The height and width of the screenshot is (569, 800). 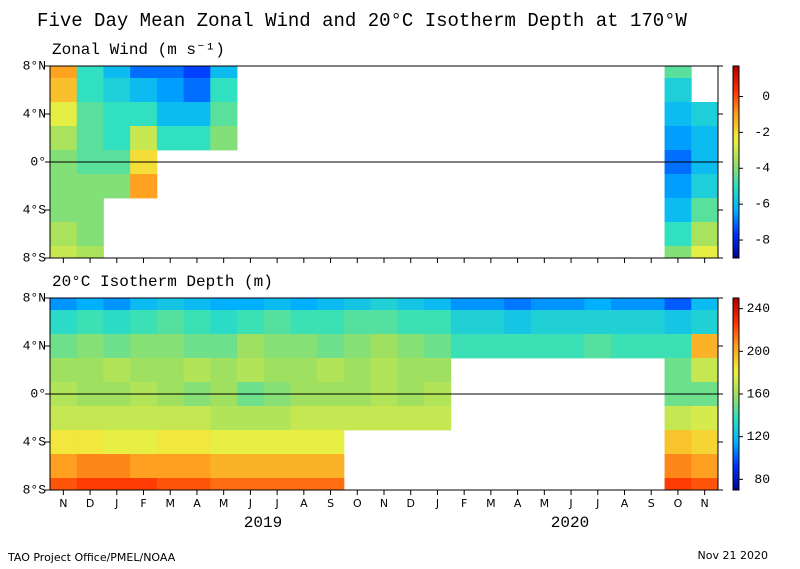 What do you see at coordinates (197, 503) in the screenshot?
I see `x-tick-label: A` at bounding box center [197, 503].